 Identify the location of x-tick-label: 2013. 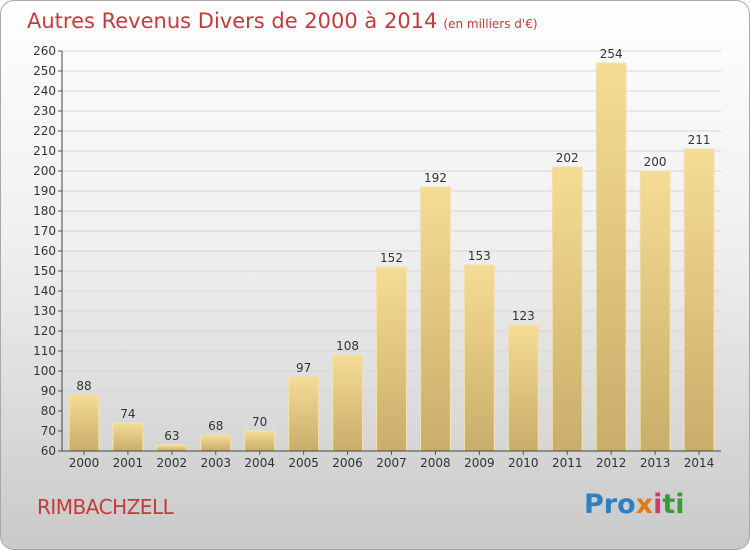
(655, 463).